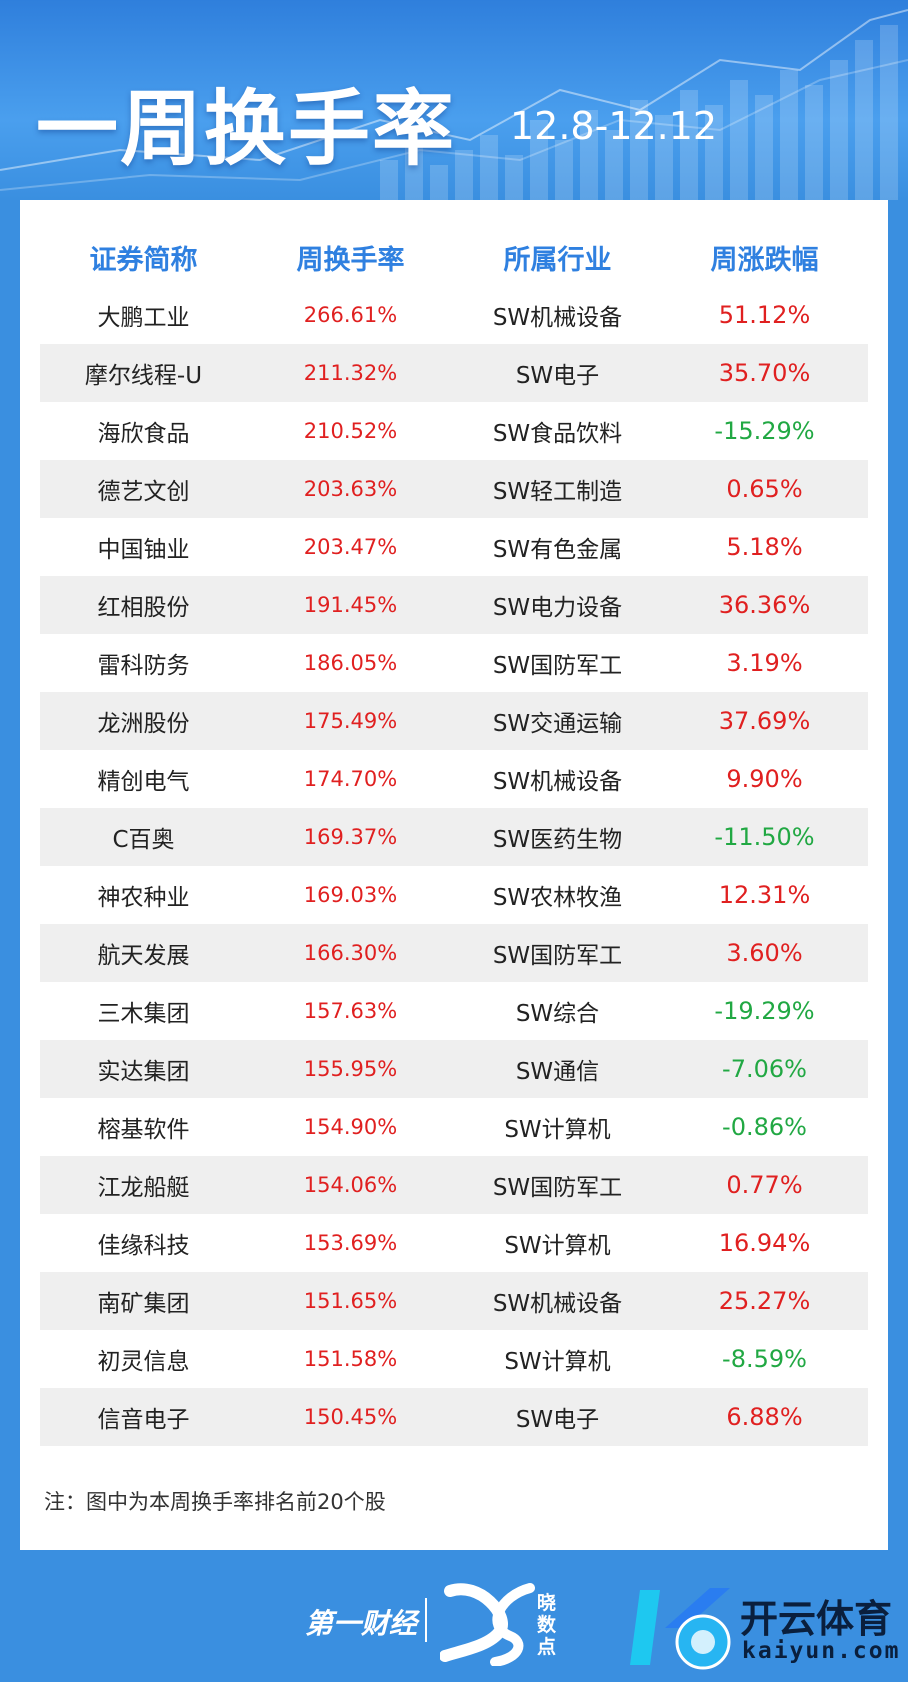  What do you see at coordinates (454, 257) in the screenshot?
I see `table-header: 证券简称 周换手率 所属行业 周涨跌幅` at bounding box center [454, 257].